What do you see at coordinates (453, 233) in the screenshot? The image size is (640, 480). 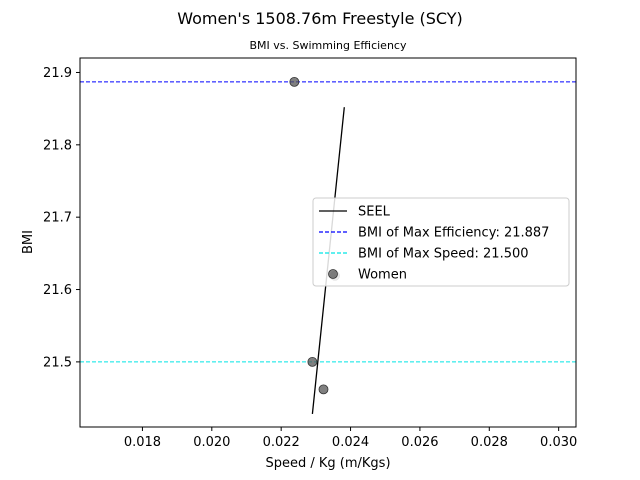 I see `legend-label-max-efficiency: BMI of Max Efficiency: 21.887` at bounding box center [453, 233].